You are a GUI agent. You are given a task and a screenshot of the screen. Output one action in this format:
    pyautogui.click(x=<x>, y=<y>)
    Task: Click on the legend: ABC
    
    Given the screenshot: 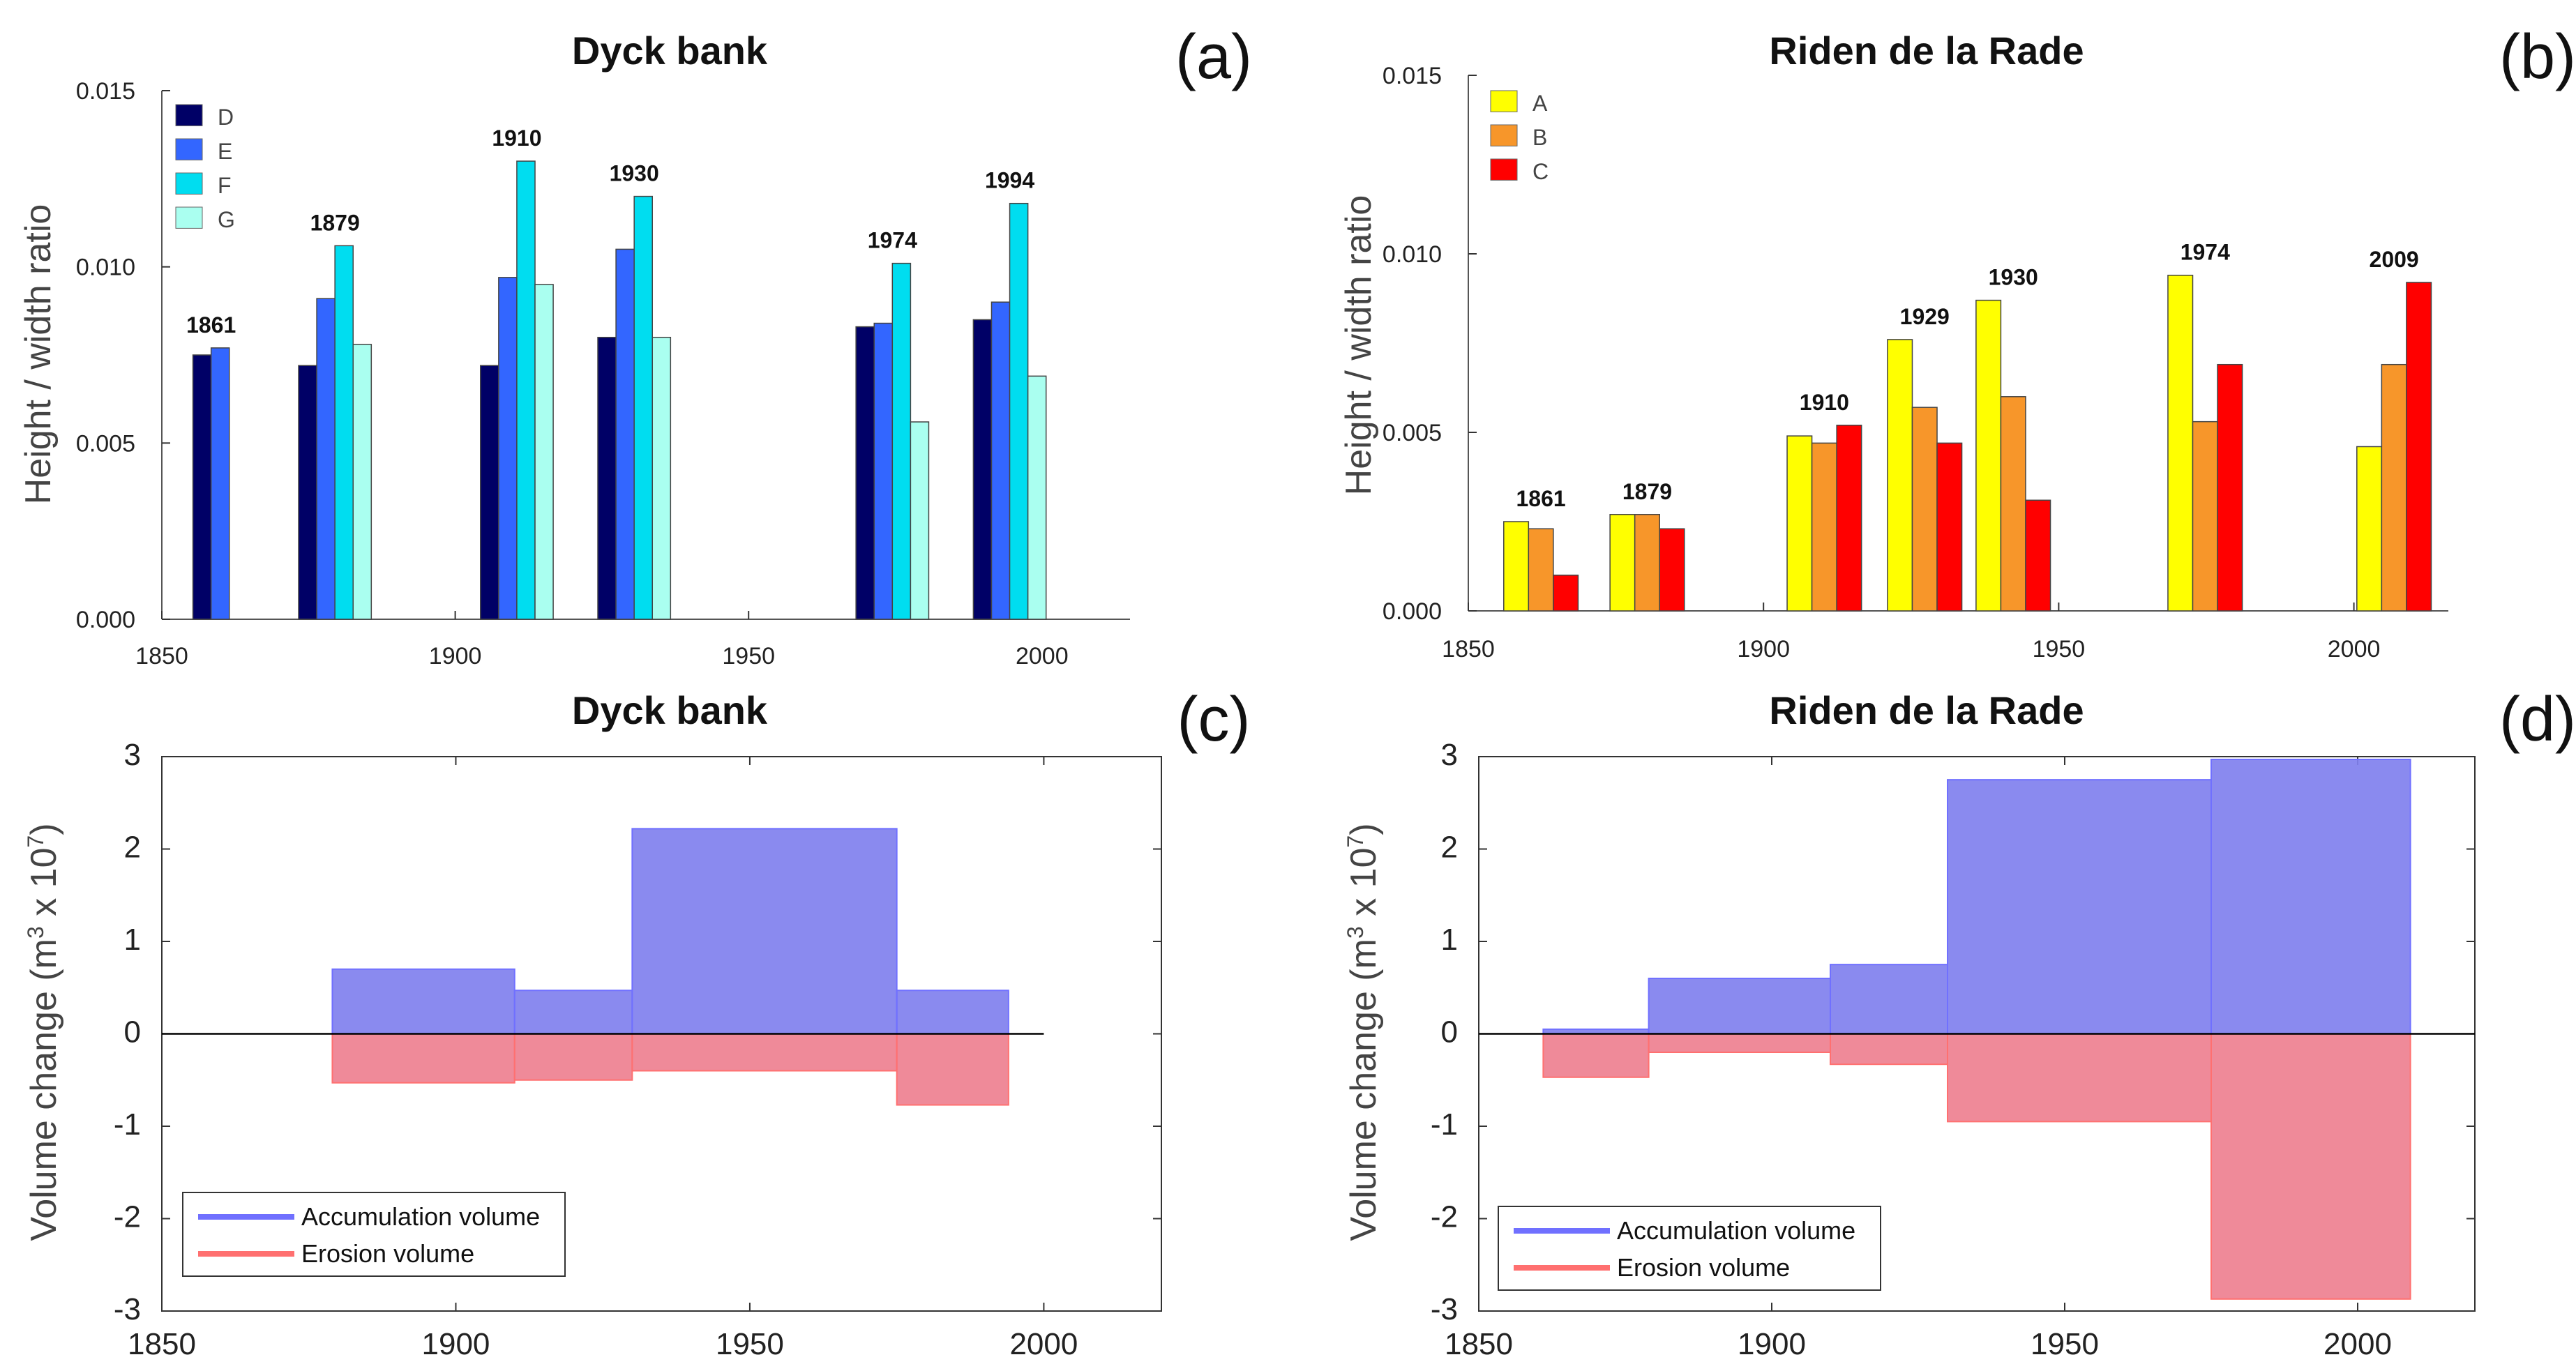 What is the action you would take?
    pyautogui.click(x=1519, y=137)
    